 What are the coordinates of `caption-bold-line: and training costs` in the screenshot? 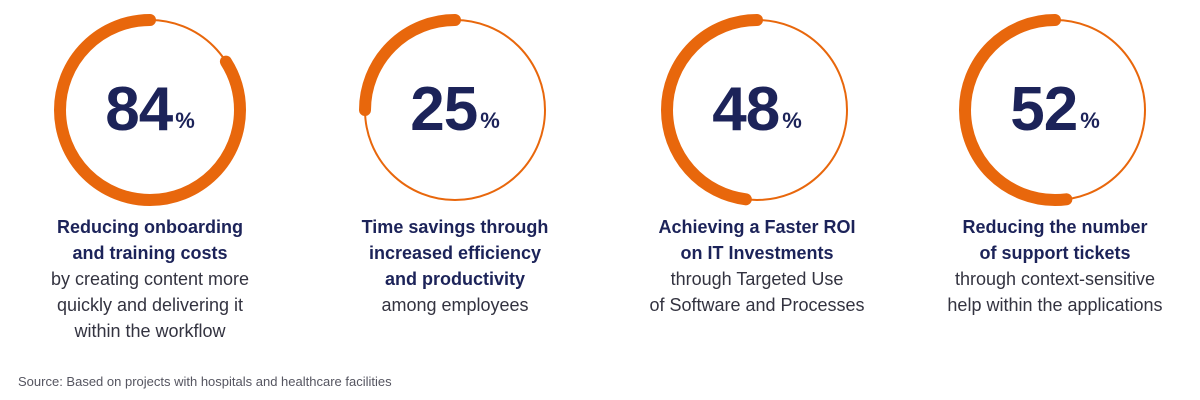 It's located at (150, 253).